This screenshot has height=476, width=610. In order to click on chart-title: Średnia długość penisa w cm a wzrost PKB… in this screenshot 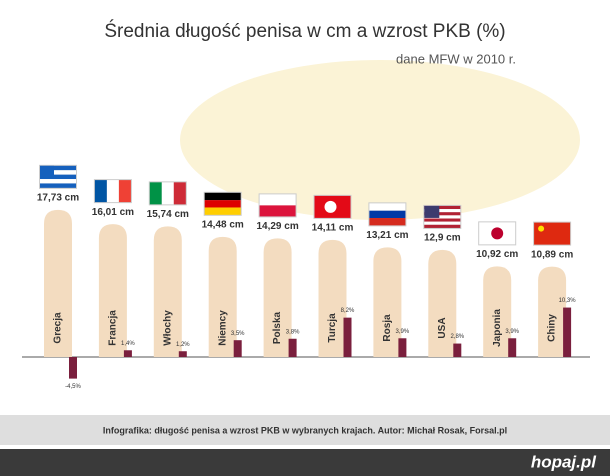, I will do `click(304, 31)`.